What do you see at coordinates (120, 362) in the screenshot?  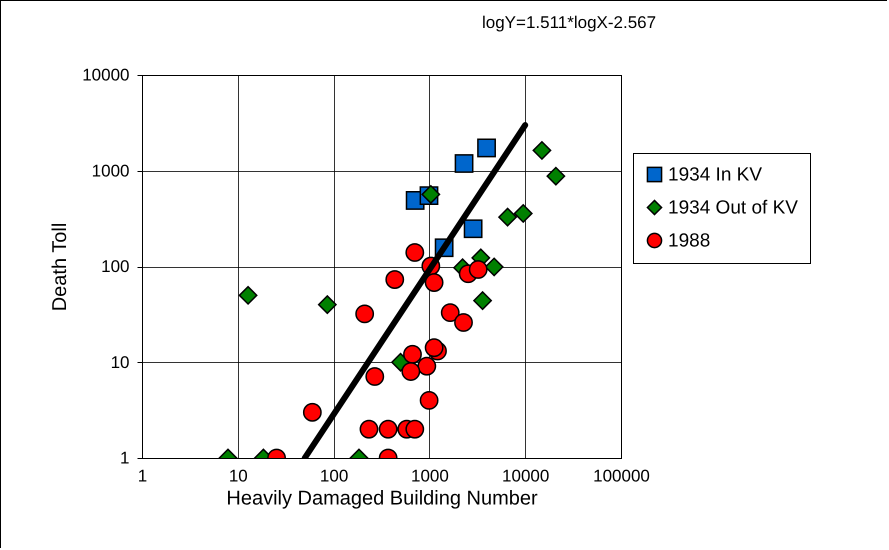 I see `y-tick-label: 10` at bounding box center [120, 362].